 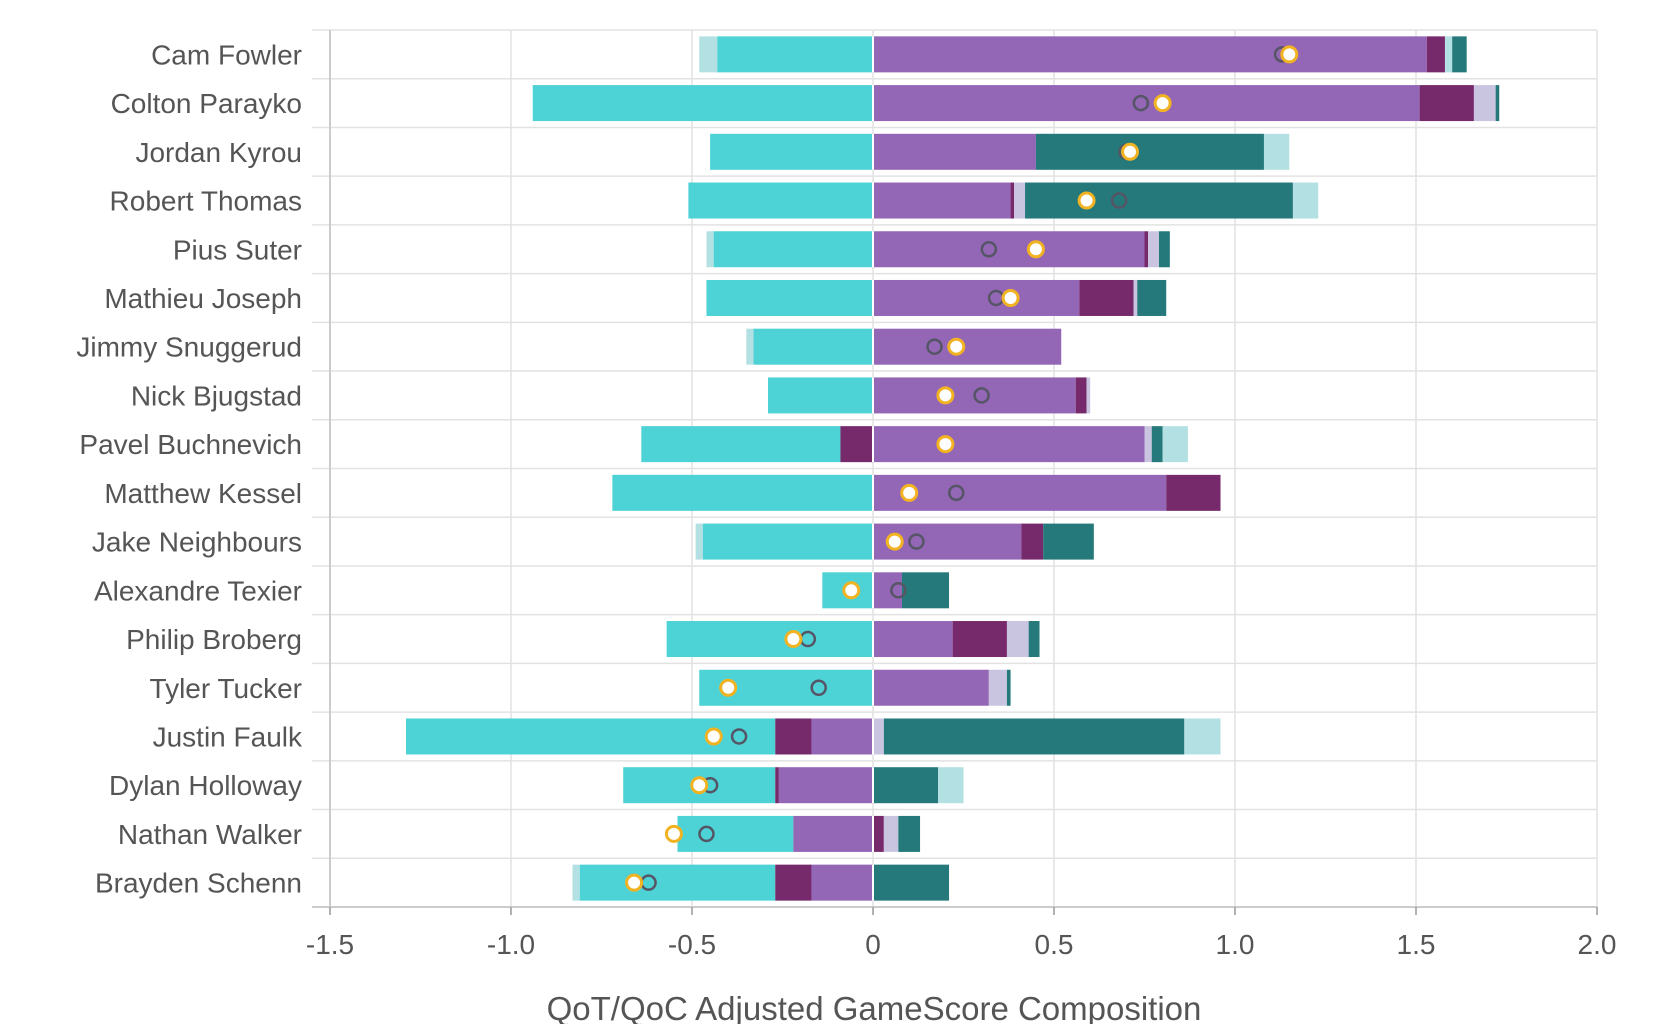 What do you see at coordinates (190, 444) in the screenshot?
I see `player-label: Pavel Buchnevich` at bounding box center [190, 444].